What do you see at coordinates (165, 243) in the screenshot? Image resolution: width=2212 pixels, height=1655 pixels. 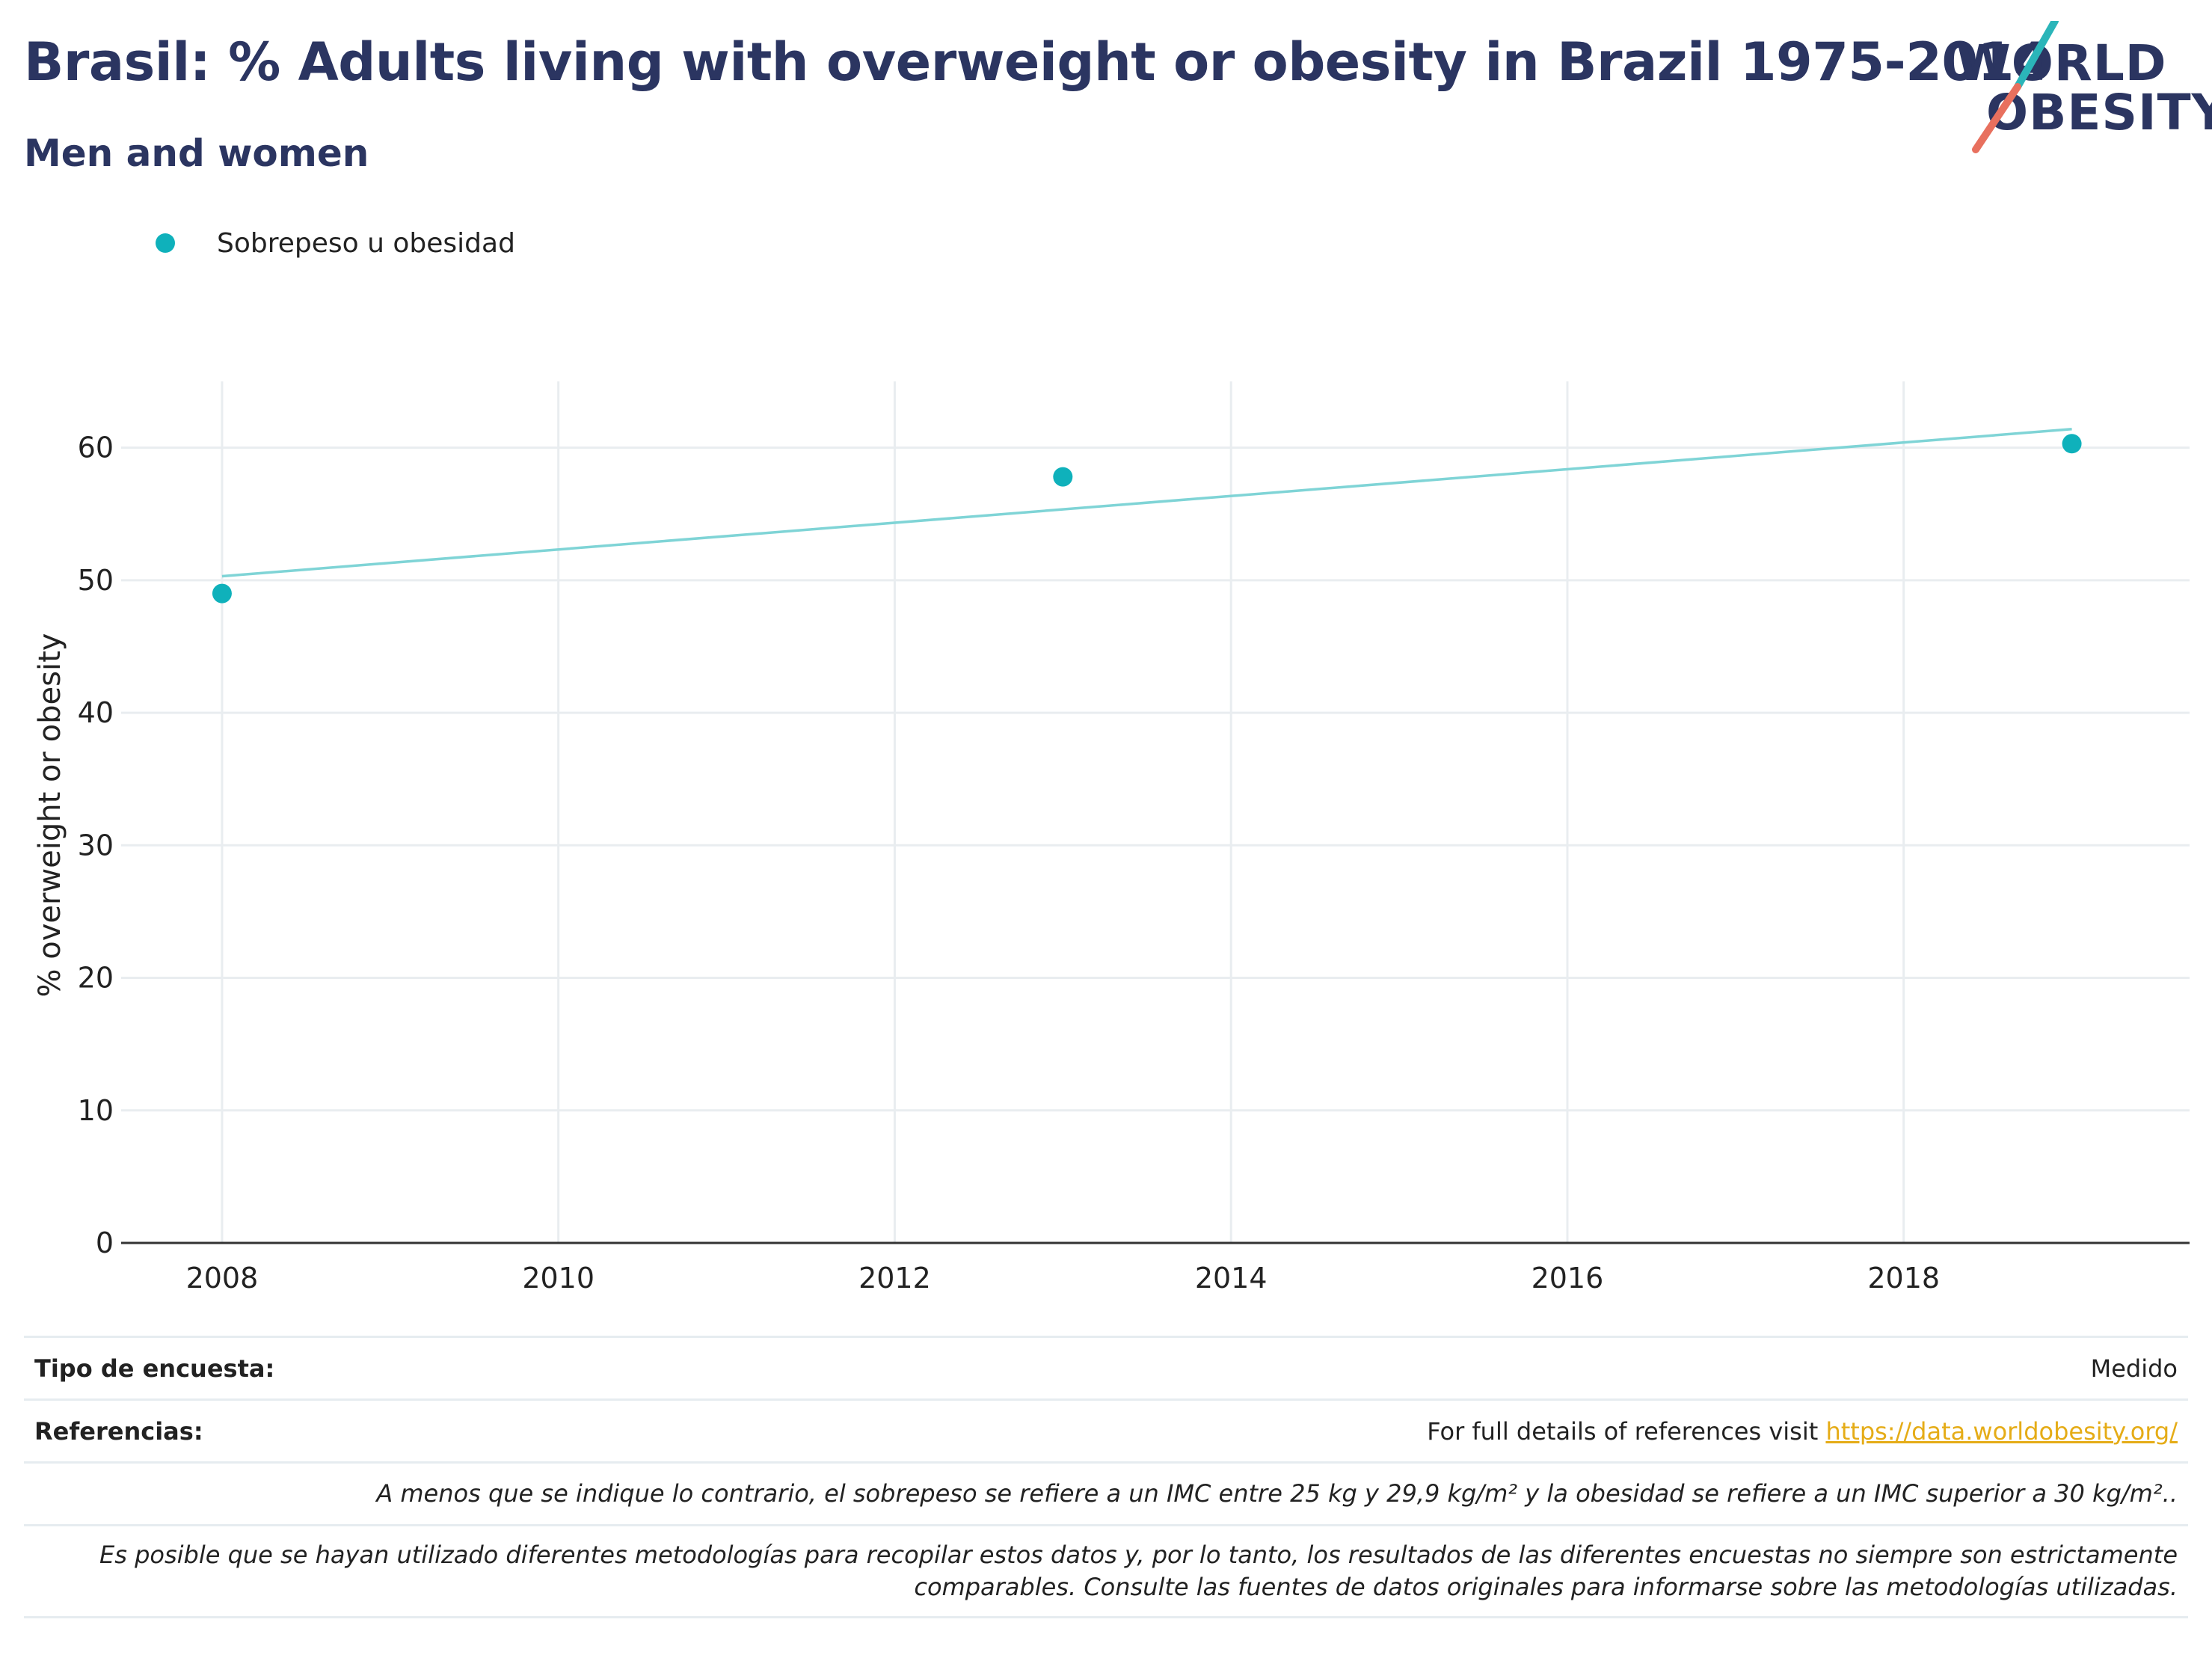 I see `legend-marker` at bounding box center [165, 243].